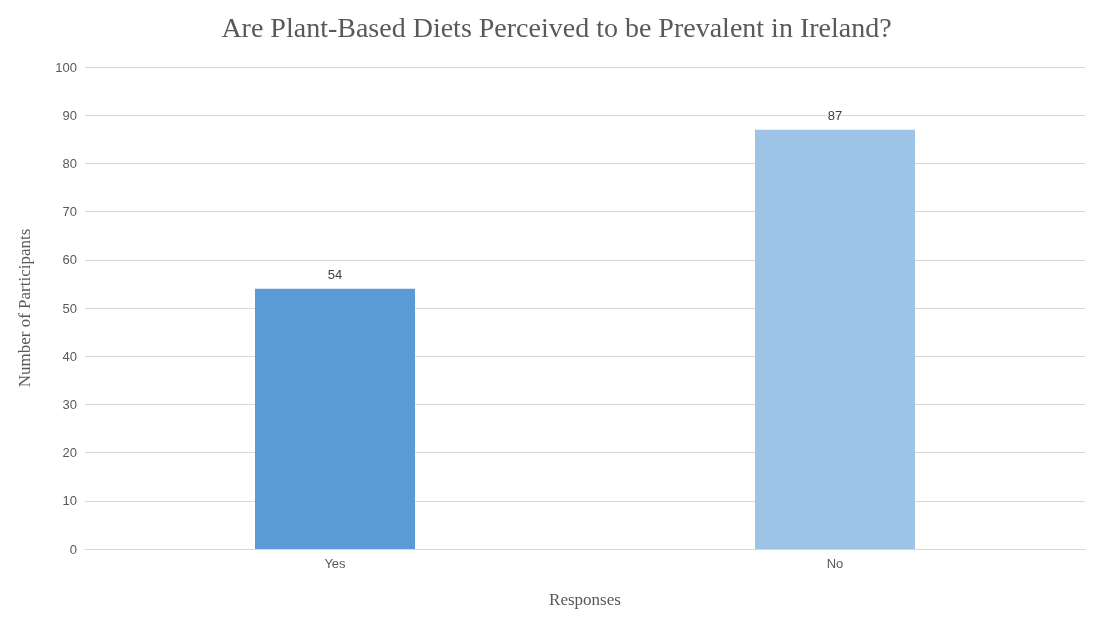  Describe the element at coordinates (69, 501) in the screenshot. I see `y-tick-label: 10` at that location.